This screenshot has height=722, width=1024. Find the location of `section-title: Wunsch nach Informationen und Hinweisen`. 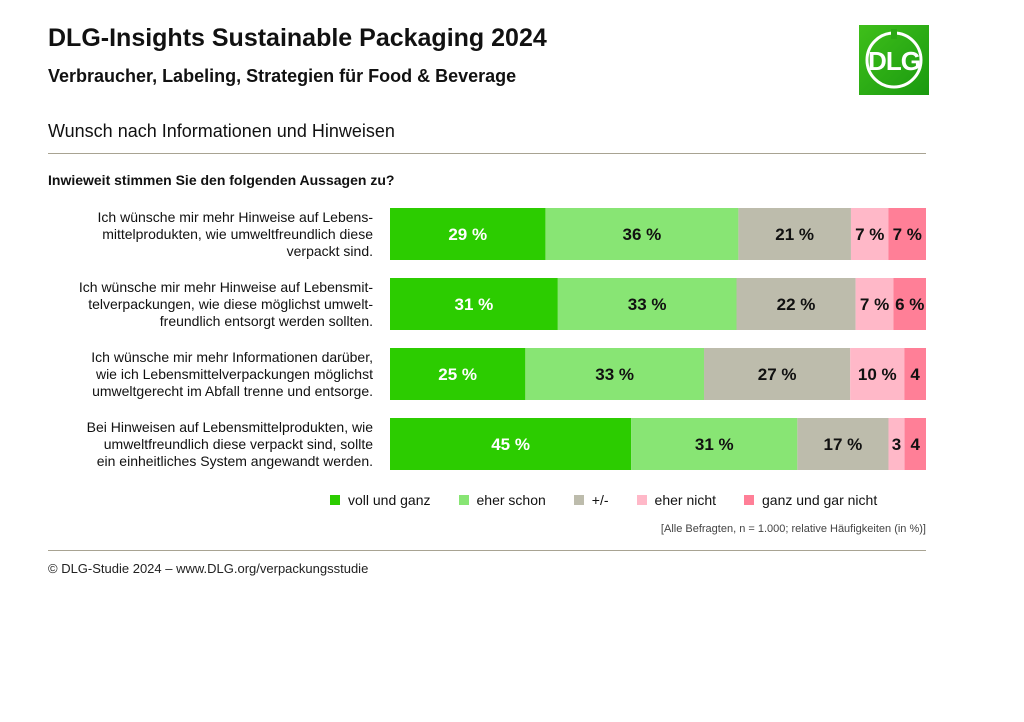

section-title: Wunsch nach Informationen und Hinweisen is located at coordinates (221, 131).